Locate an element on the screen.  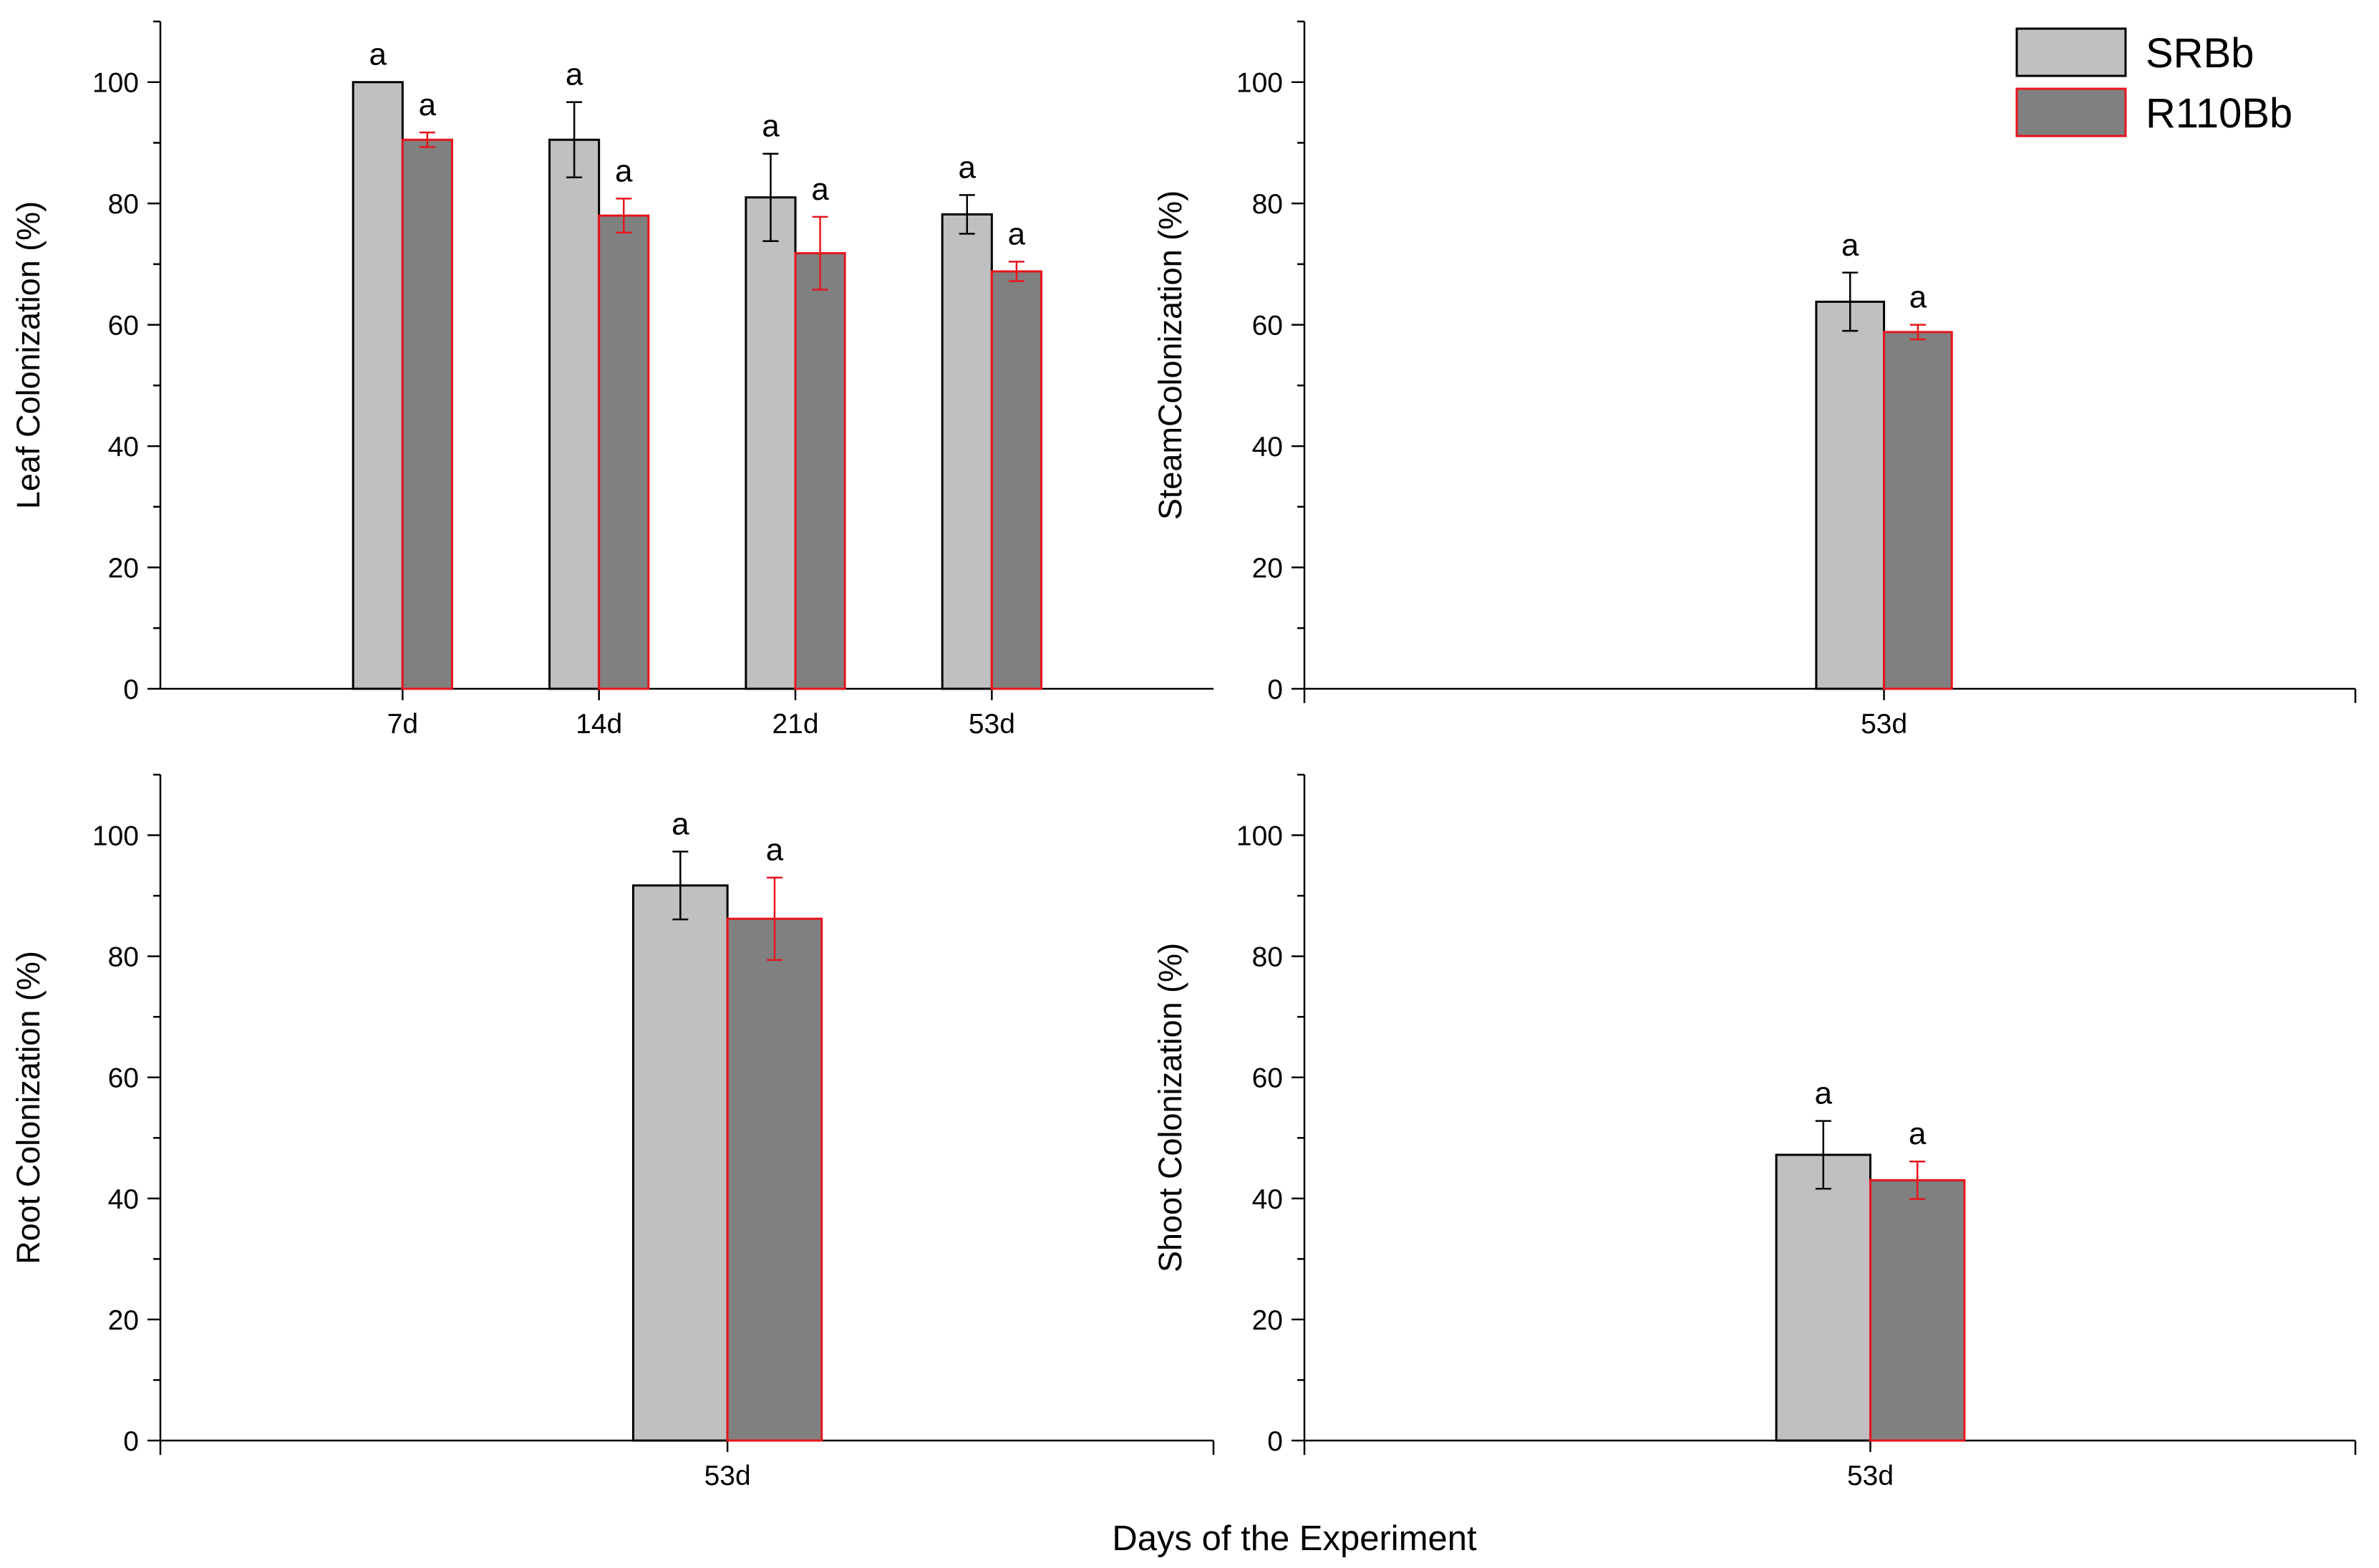
x-tick-label: 14d is located at coordinates (599, 724).